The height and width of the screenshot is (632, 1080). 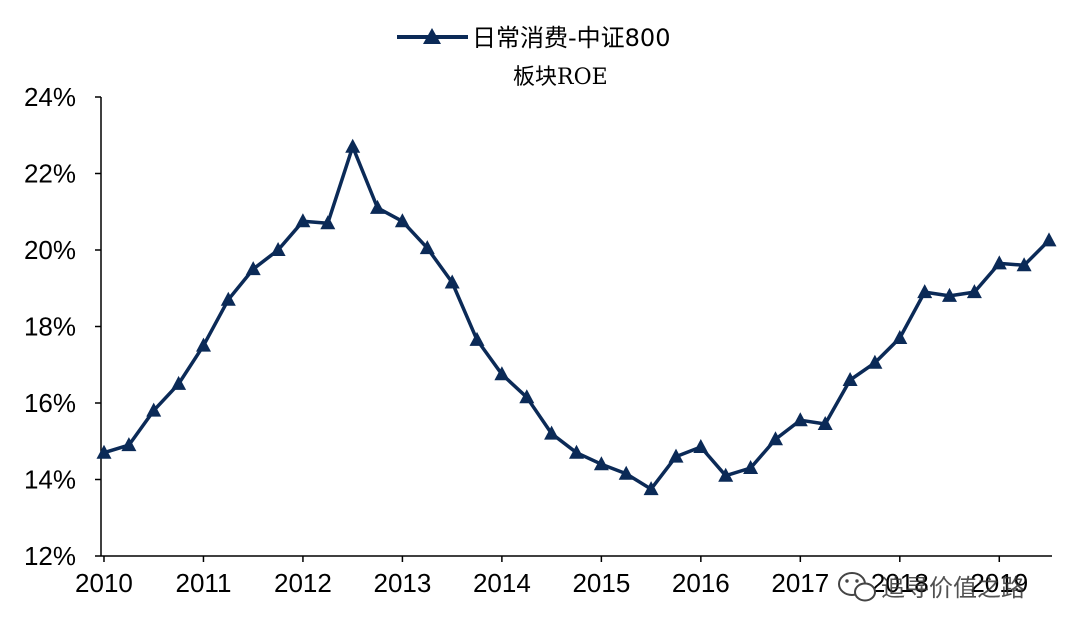 What do you see at coordinates (999, 583) in the screenshot?
I see `x-tick-label: 2019` at bounding box center [999, 583].